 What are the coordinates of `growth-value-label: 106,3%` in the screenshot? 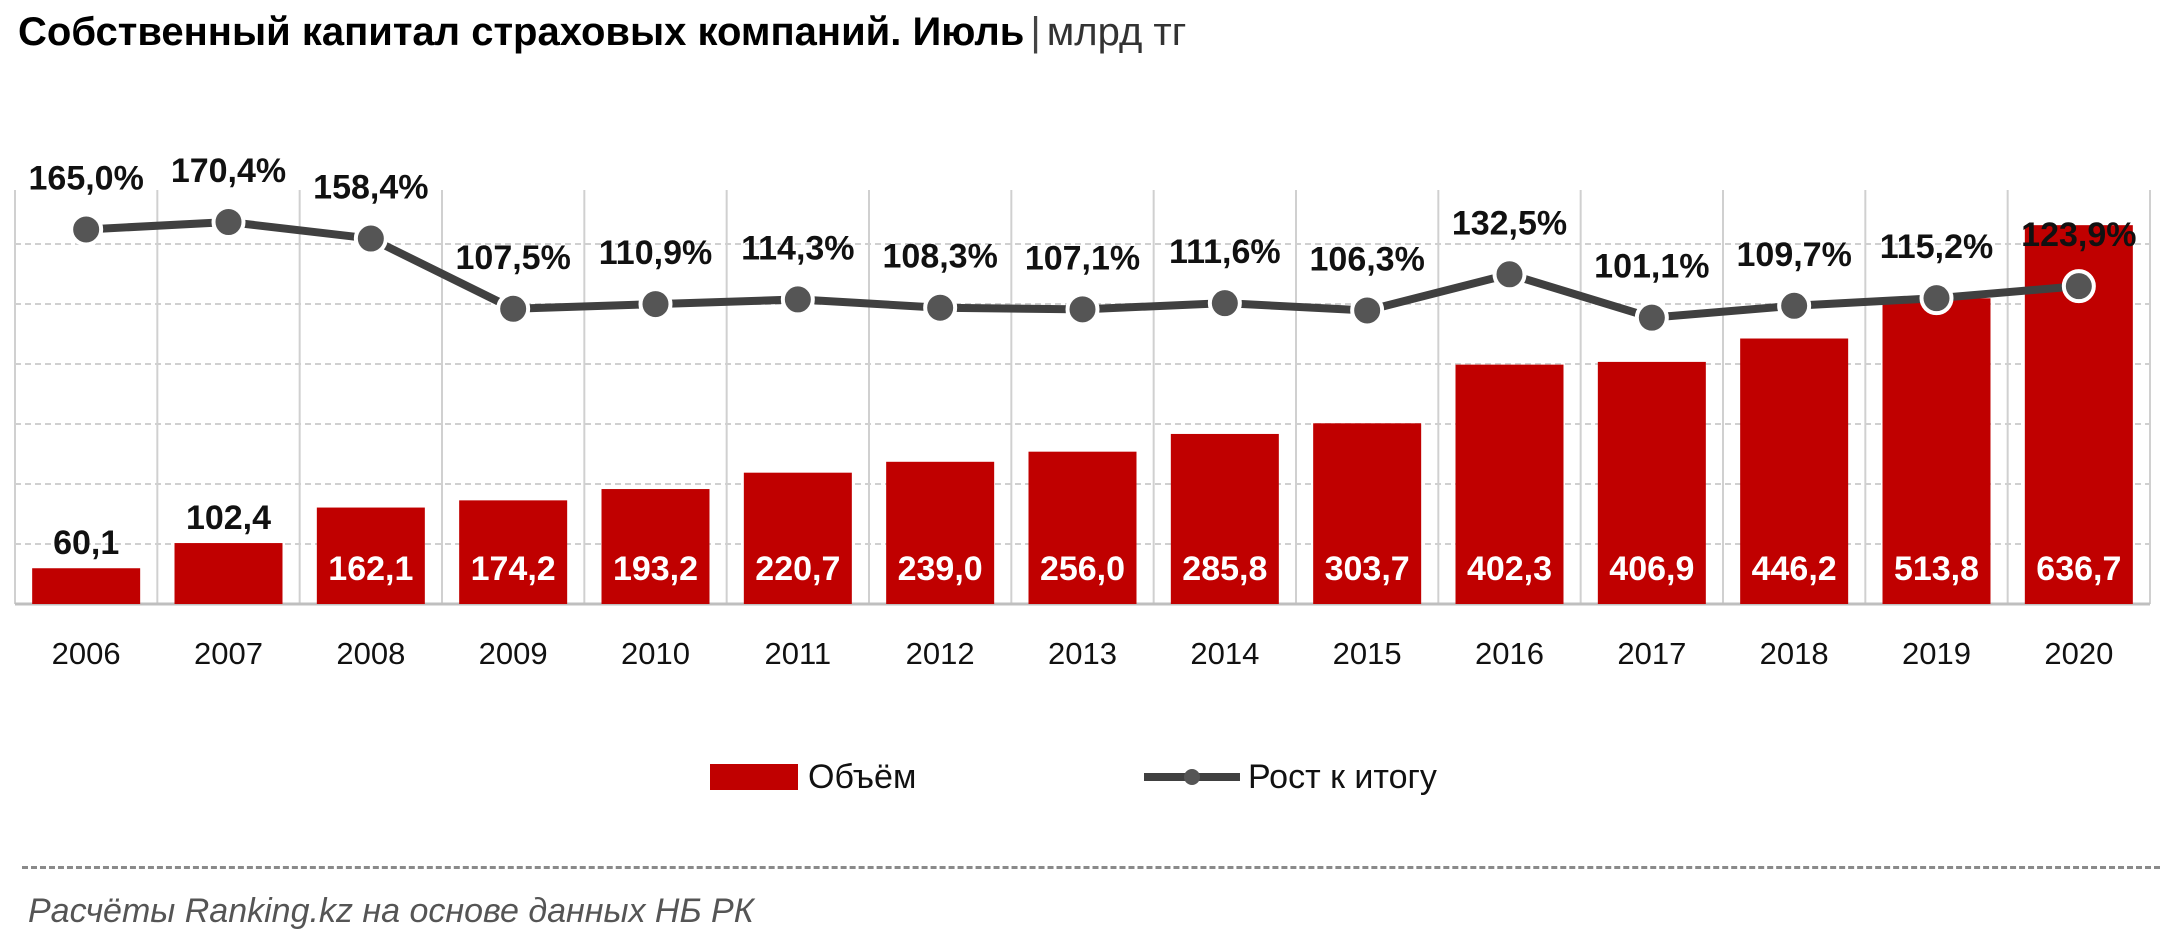 It's located at (1367, 259).